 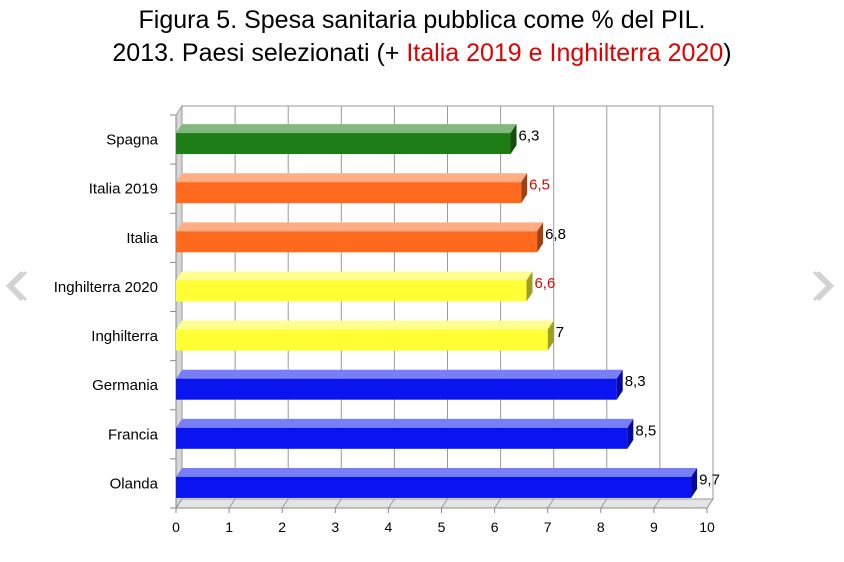 I want to click on bar-olanda, so click(x=437, y=482).